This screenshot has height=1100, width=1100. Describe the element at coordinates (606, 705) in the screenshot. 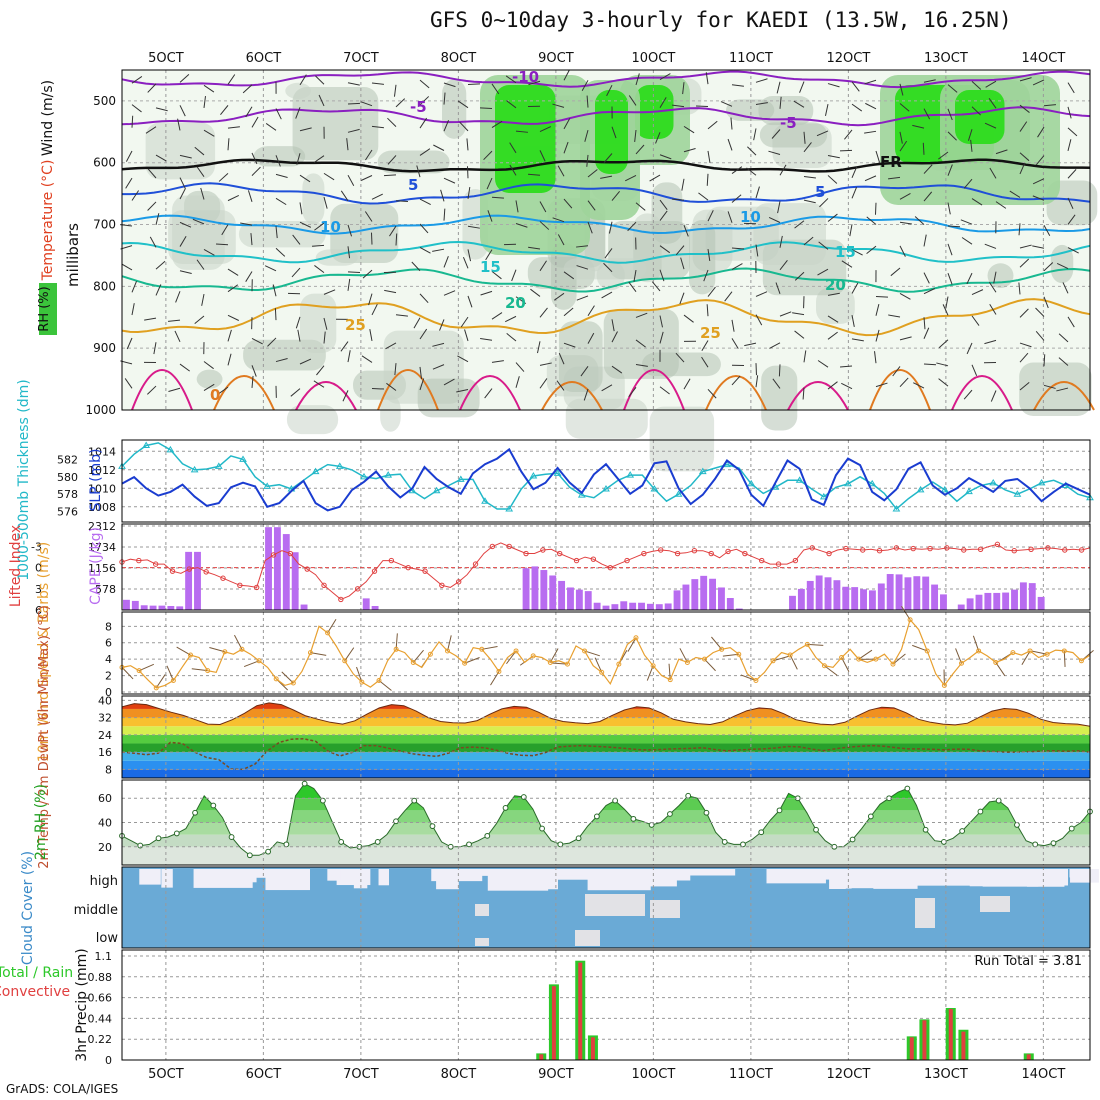

I see `temperature-band` at that location.